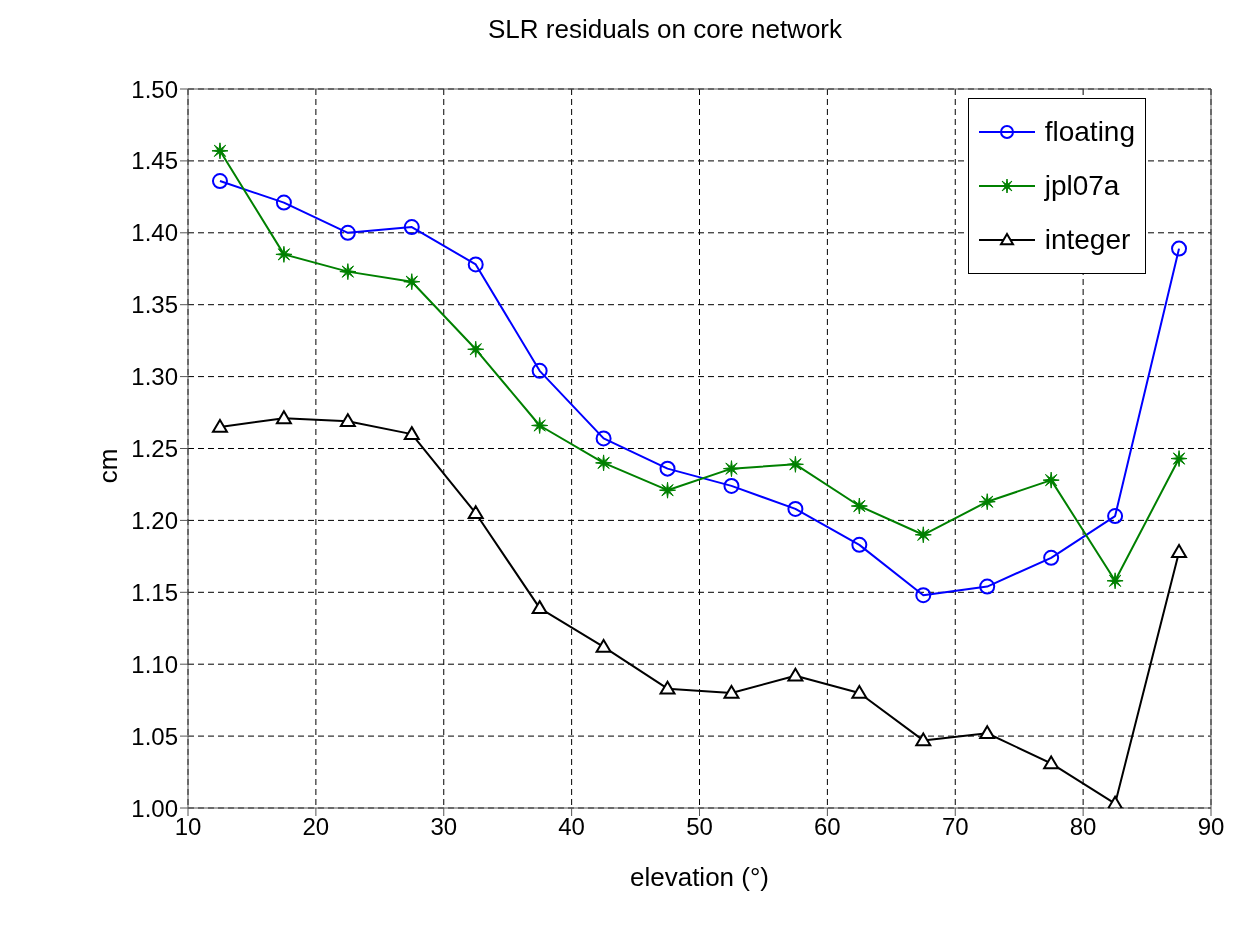 Image resolution: width=1242 pixels, height=944 pixels. Describe the element at coordinates (154, 592) in the screenshot. I see `y-tick-label: 1.15` at that location.